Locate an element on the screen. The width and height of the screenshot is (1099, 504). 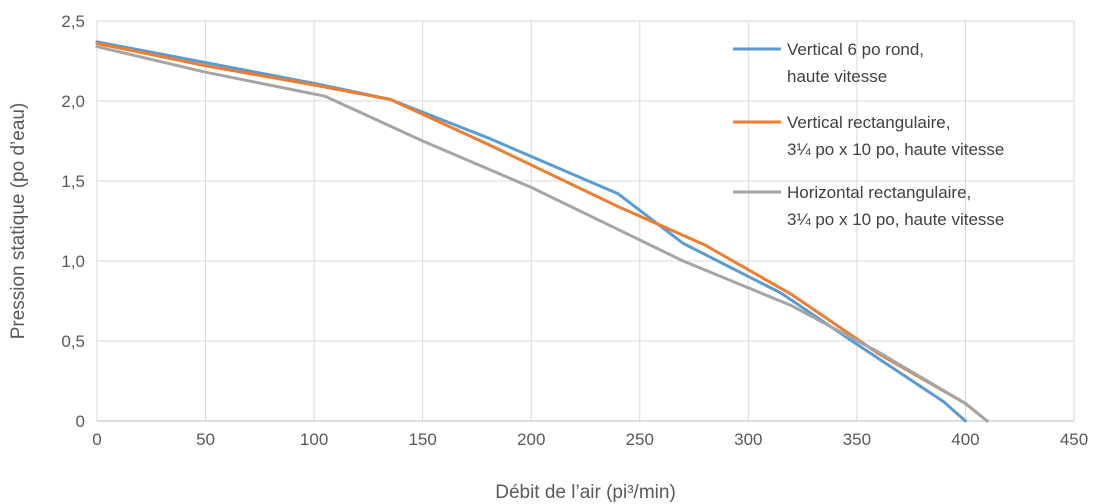
y-tick-label: 2,5 is located at coordinates (73, 21).